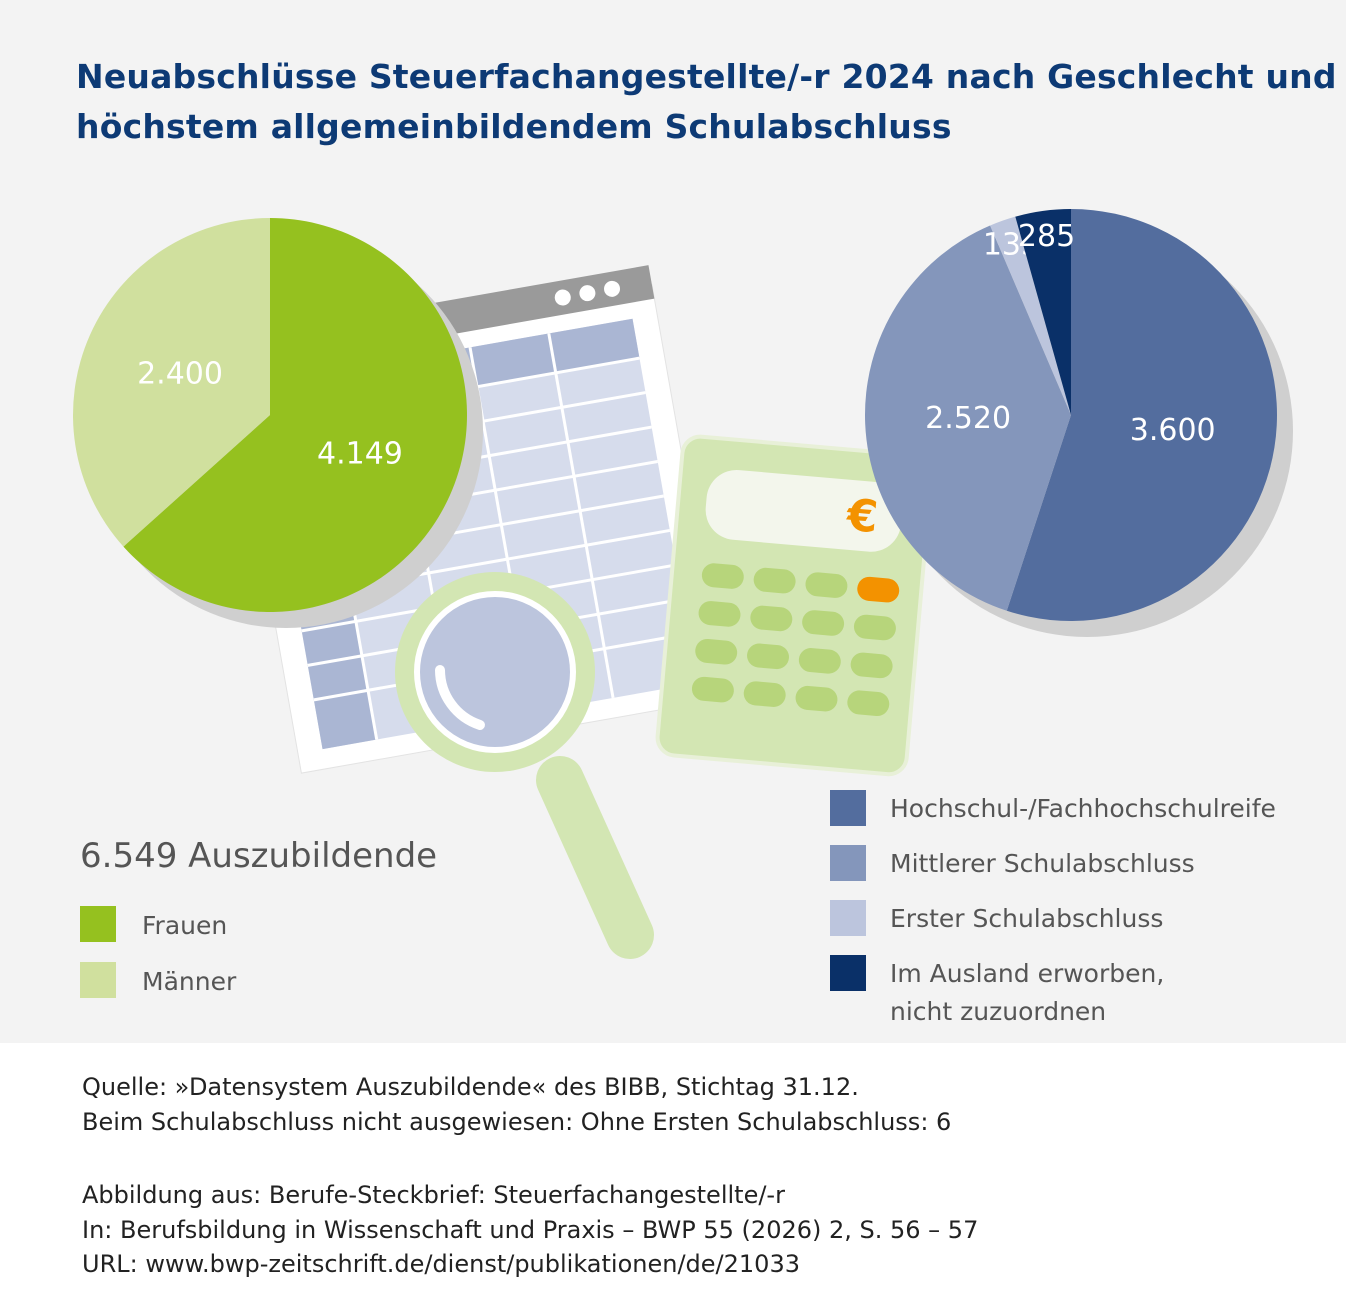 The width and height of the screenshot is (1346, 1301). Describe the element at coordinates (1027, 992) in the screenshot. I see `legend-label: Im Ausland erworben, nicht zuzuordnen` at that location.